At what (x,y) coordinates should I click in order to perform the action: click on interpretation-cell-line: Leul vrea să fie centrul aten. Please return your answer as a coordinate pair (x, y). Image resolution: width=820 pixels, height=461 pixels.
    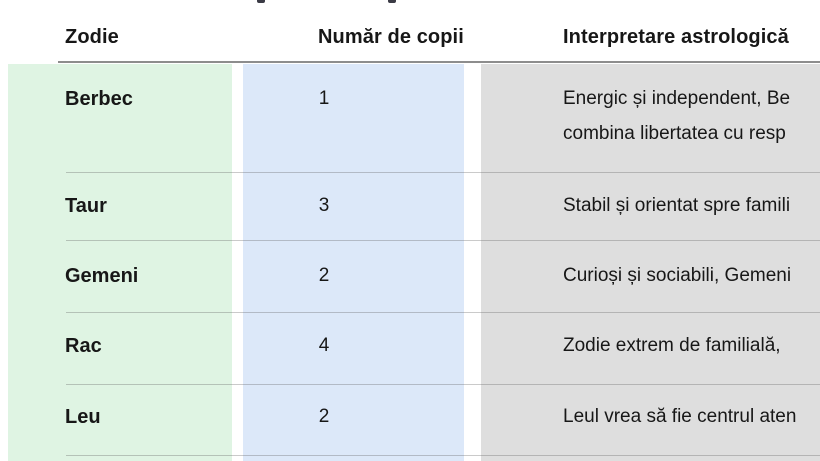
    Looking at the image, I should click on (680, 416).